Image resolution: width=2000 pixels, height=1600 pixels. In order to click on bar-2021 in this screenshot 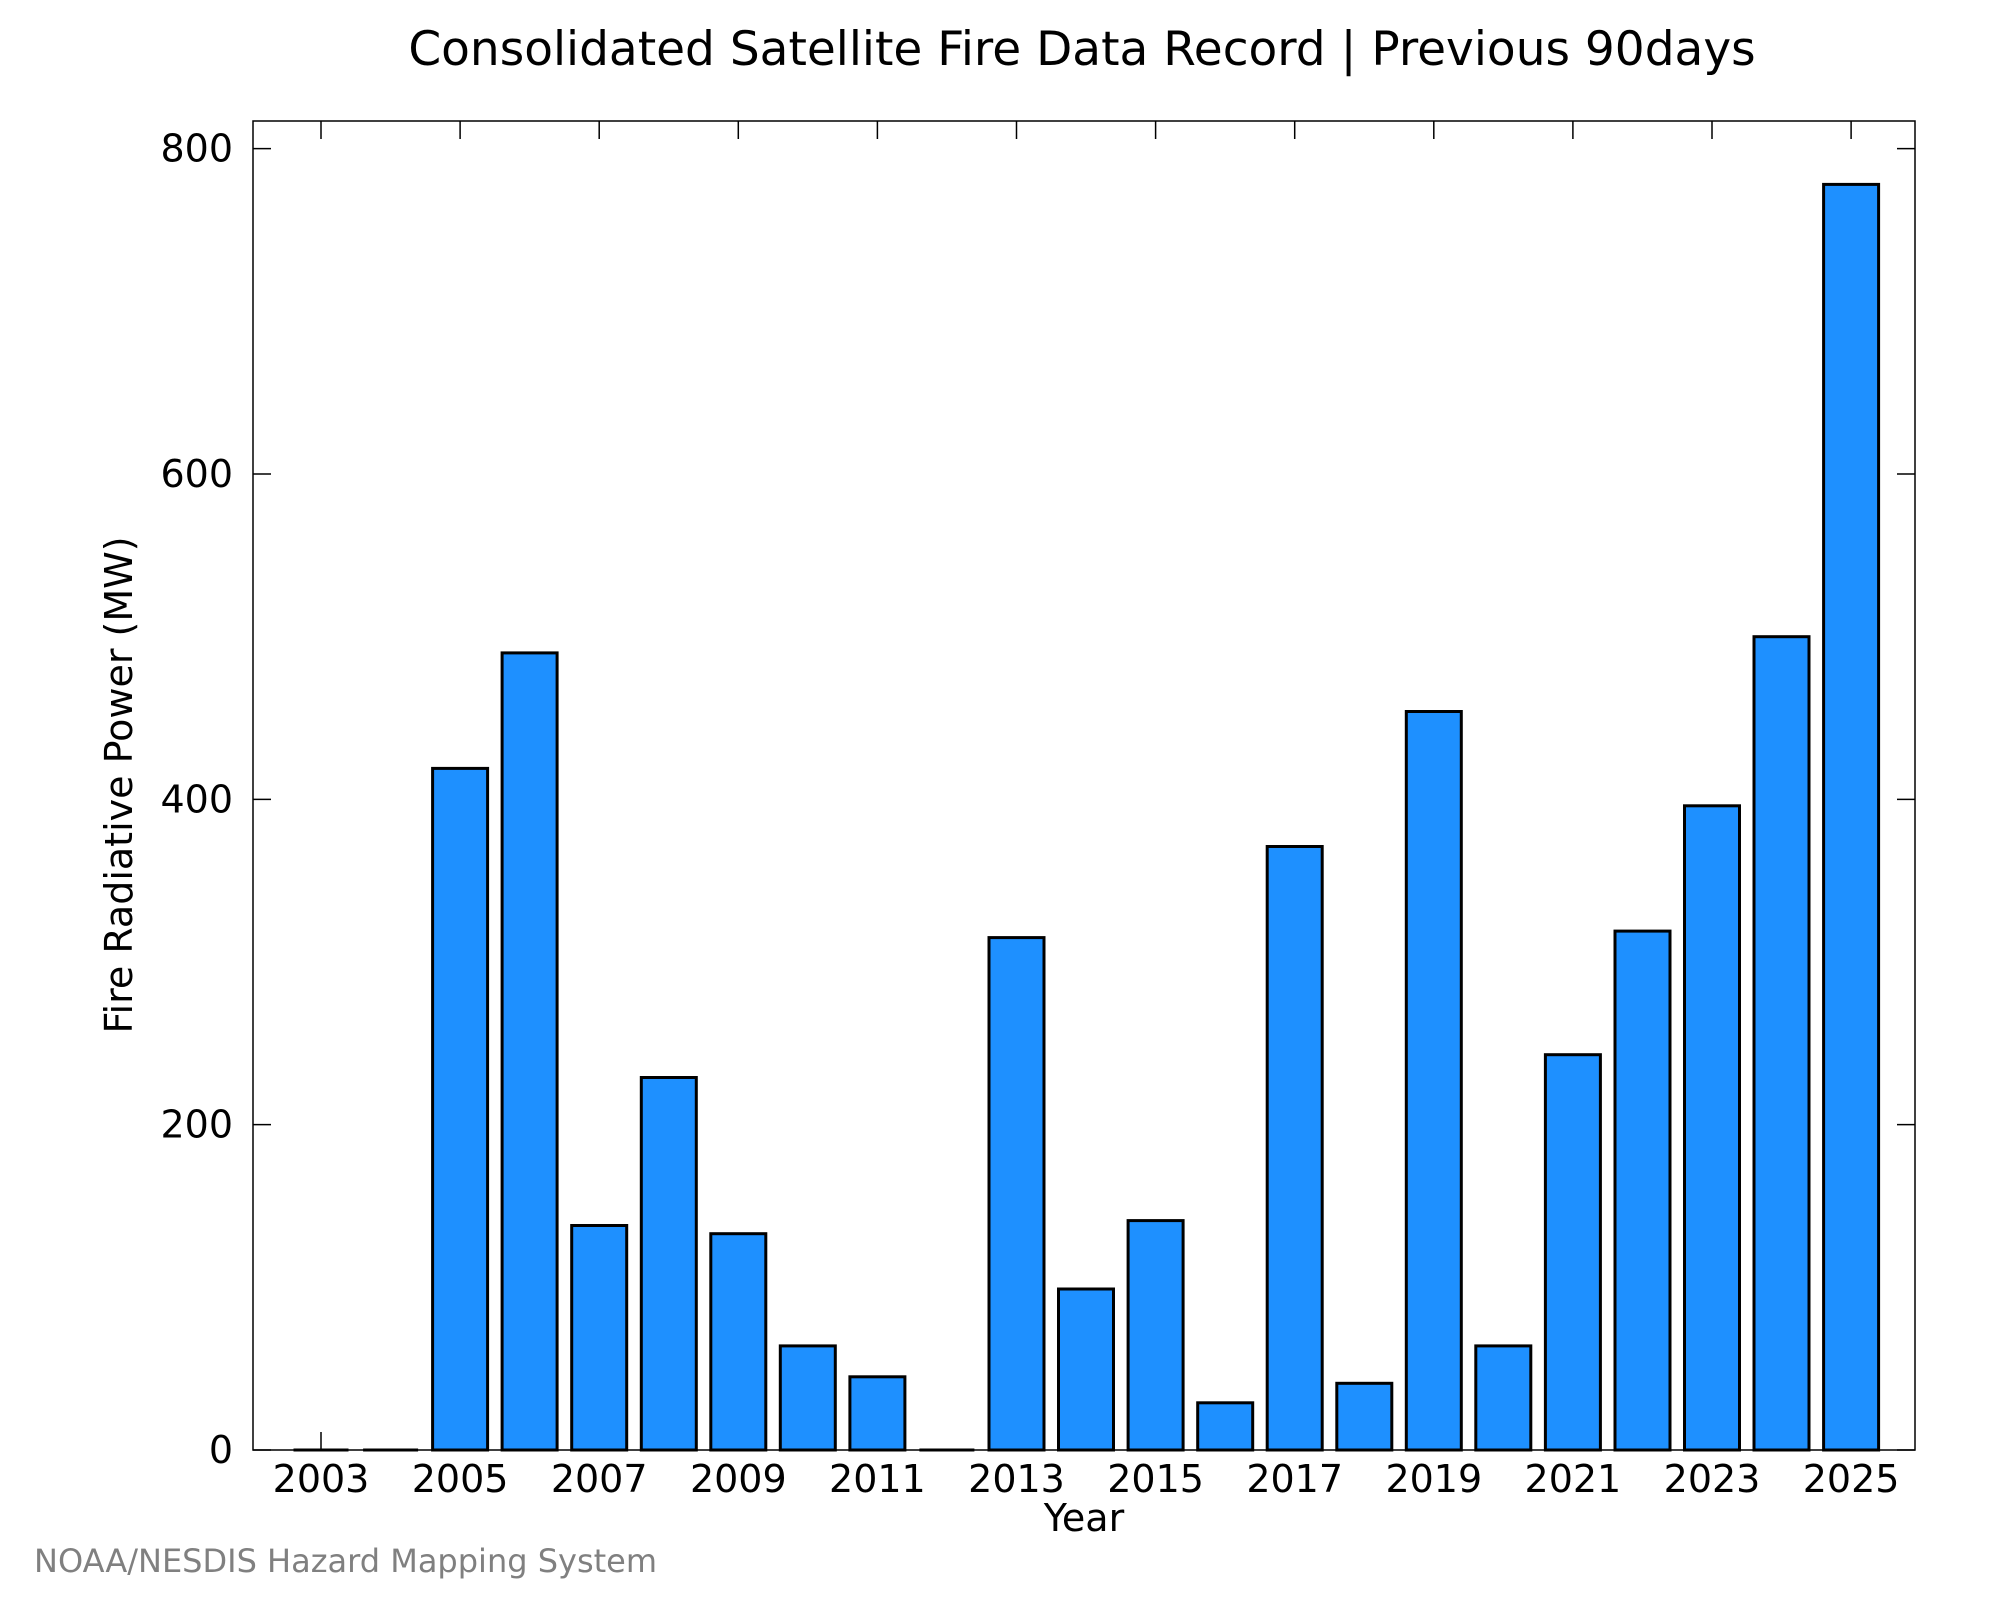, I will do `click(1572, 1252)`.